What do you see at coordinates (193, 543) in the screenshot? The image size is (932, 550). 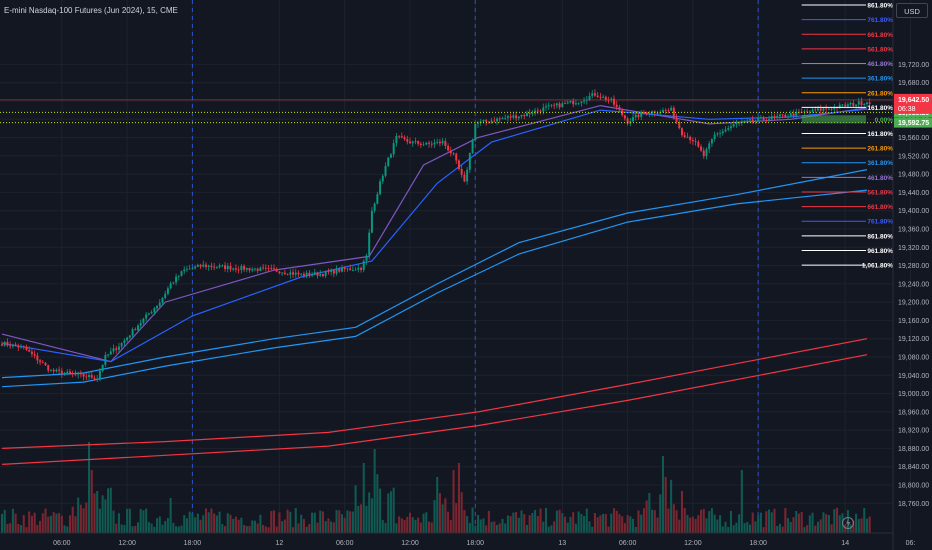 I see `x-tick-label: 18:00` at bounding box center [193, 543].